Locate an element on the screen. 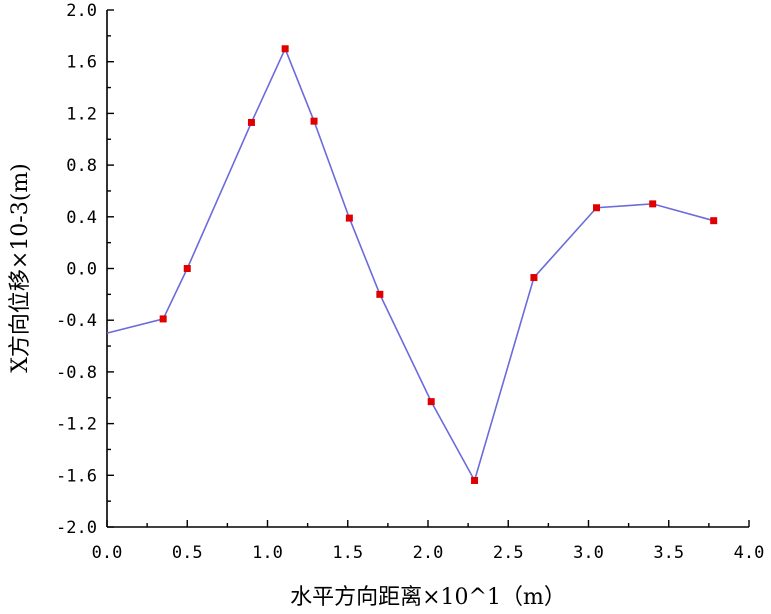 The width and height of the screenshot is (771, 614). y-tick-label: 1.2 is located at coordinates (81, 114).